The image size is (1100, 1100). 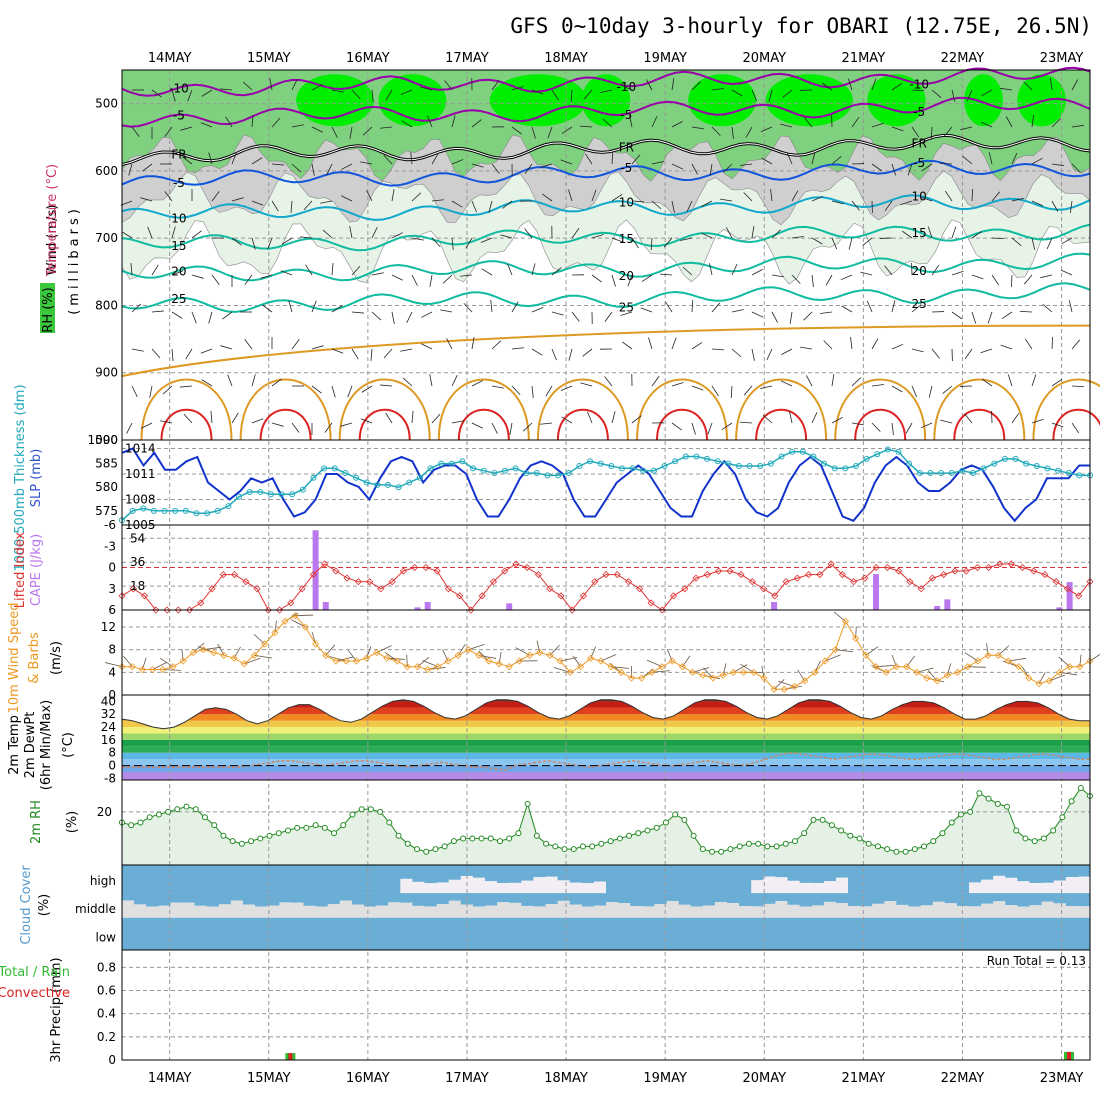 What do you see at coordinates (919, 304) in the screenshot?
I see `isotherm-label: 25` at bounding box center [919, 304].